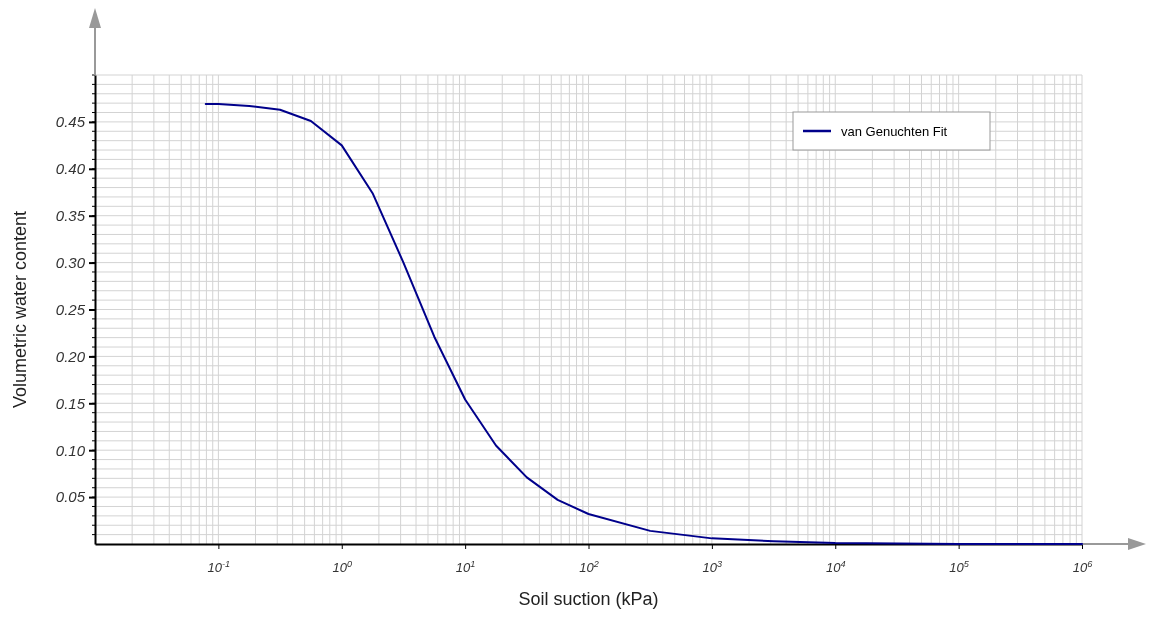 The height and width of the screenshot is (619, 1151). I want to click on y-tick-label: 0.45, so click(70, 122).